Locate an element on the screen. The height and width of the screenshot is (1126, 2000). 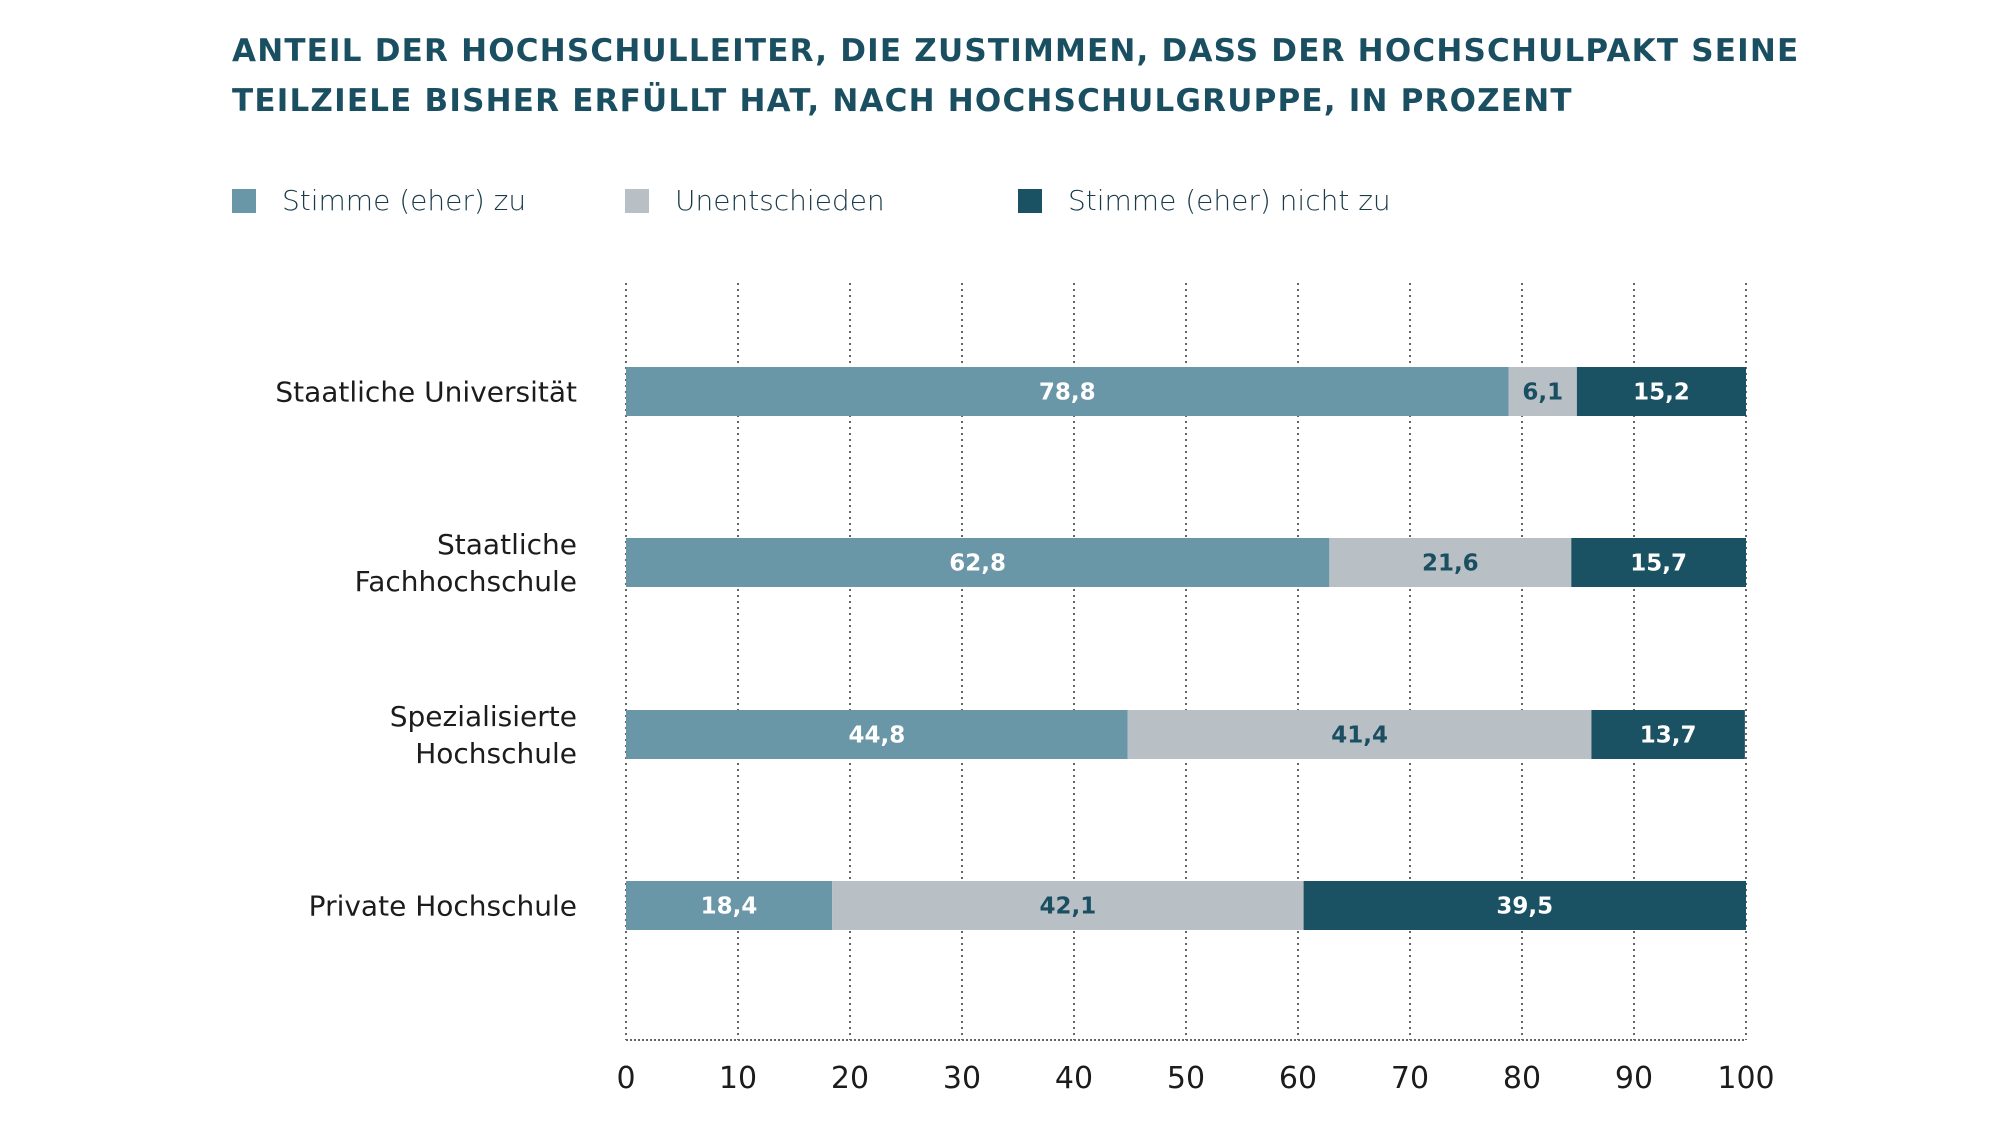
data-label-2-1: 41,4 is located at coordinates (1359, 736).